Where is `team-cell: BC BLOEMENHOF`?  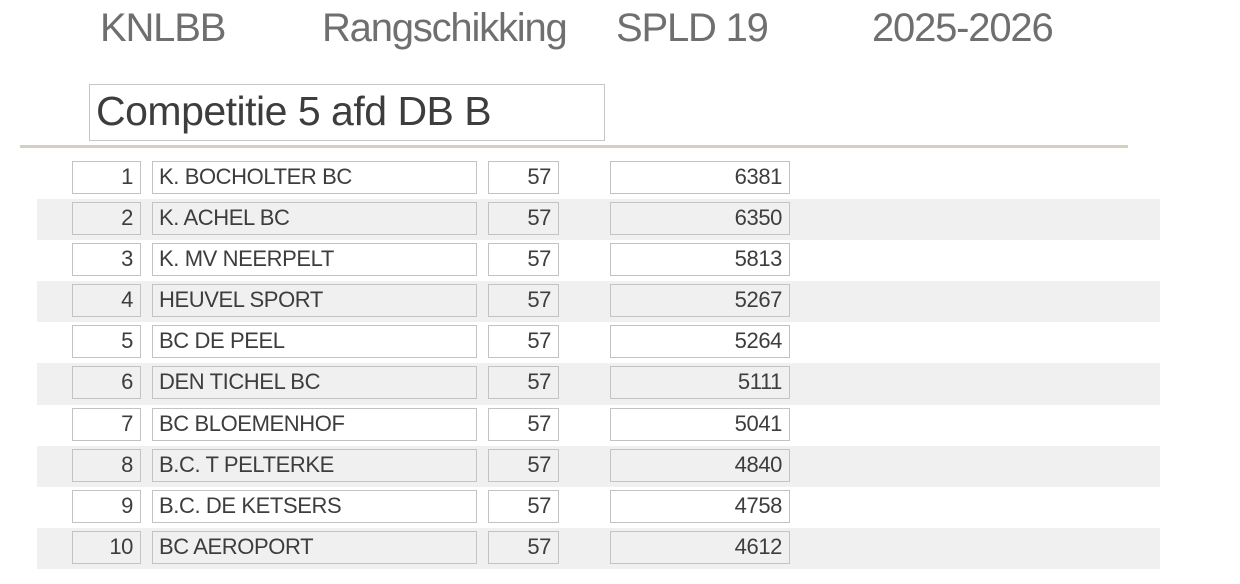
team-cell: BC BLOEMENHOF is located at coordinates (314, 424).